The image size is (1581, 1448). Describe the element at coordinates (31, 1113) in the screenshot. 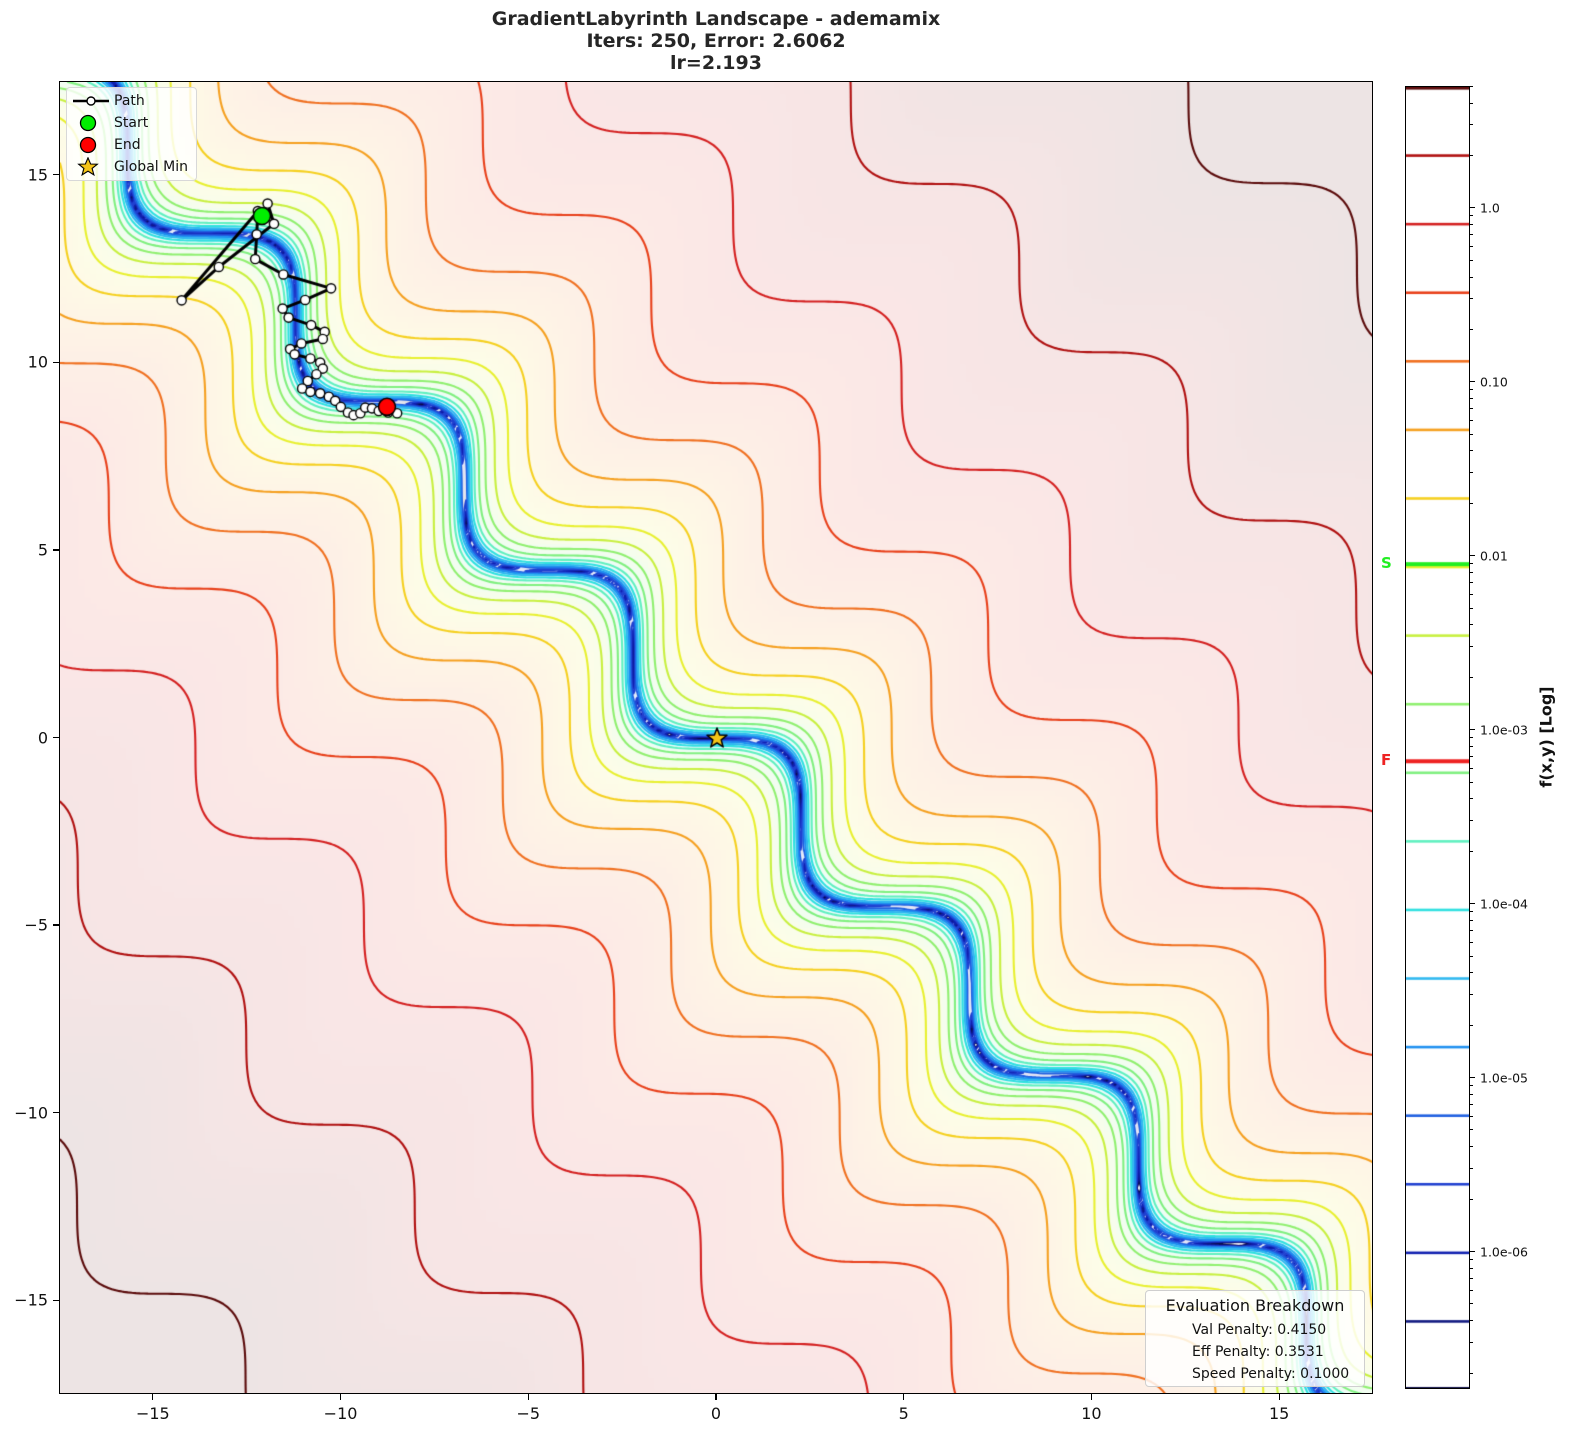

I see `y-tick-label: −10` at that location.